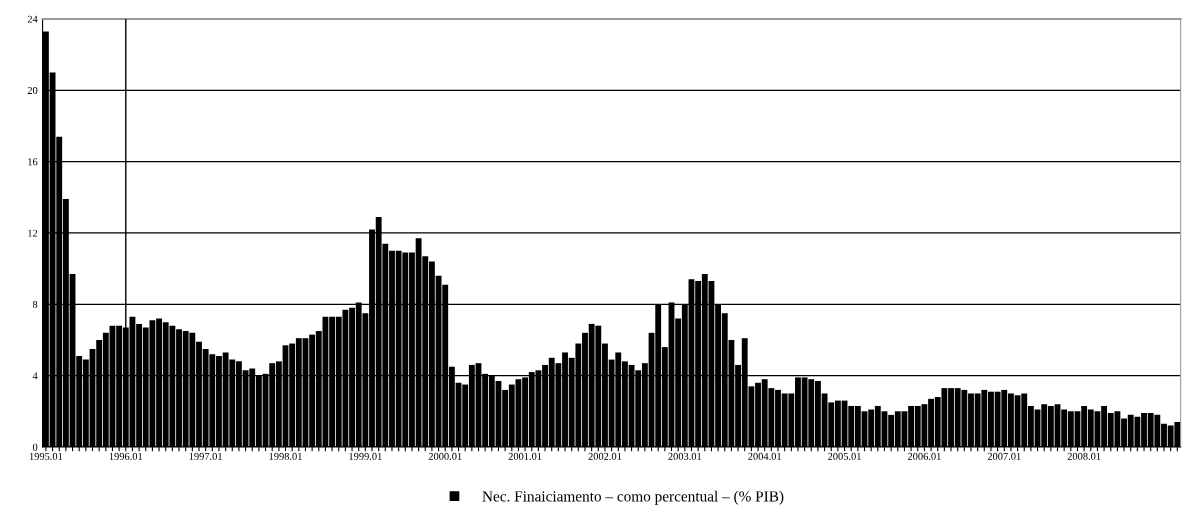  I want to click on x-tick-label: 1996.01, so click(126, 456).